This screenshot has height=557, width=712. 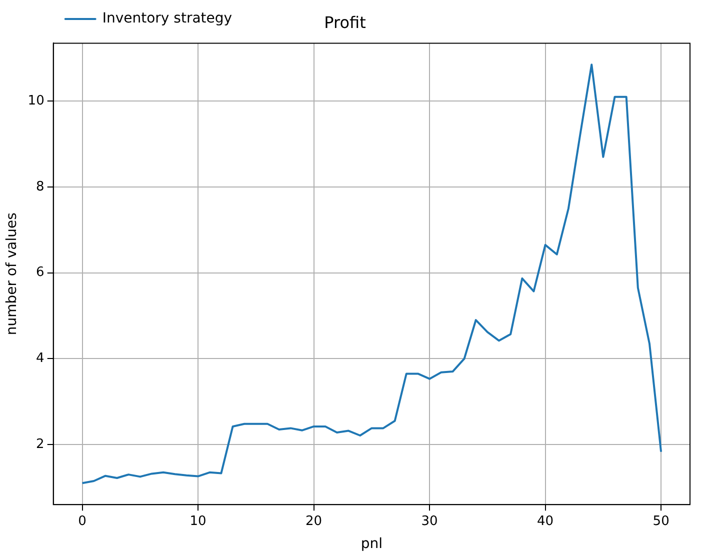 I want to click on y-tick-label: 6, so click(x=40, y=272).